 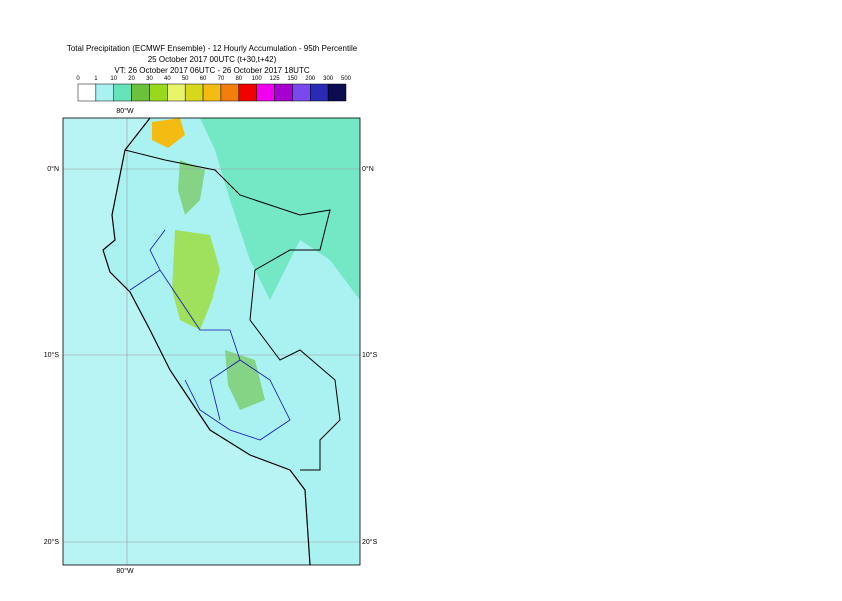 I want to click on legend-label: 60, so click(x=203, y=79).